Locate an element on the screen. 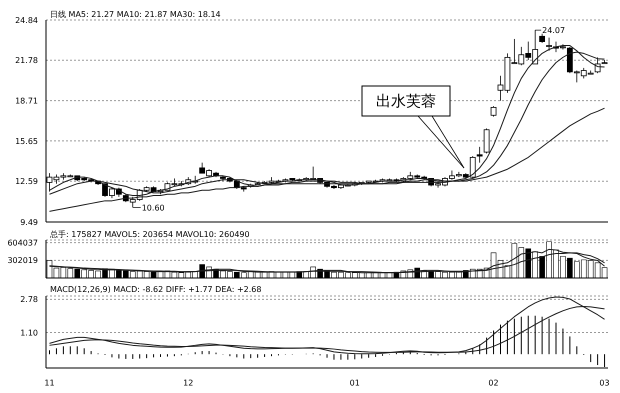 The height and width of the screenshot is (393, 620). chart-title: 日线 MA5: 21.27 MA10: 21.87 MA30: 18.14 is located at coordinates (135, 14).